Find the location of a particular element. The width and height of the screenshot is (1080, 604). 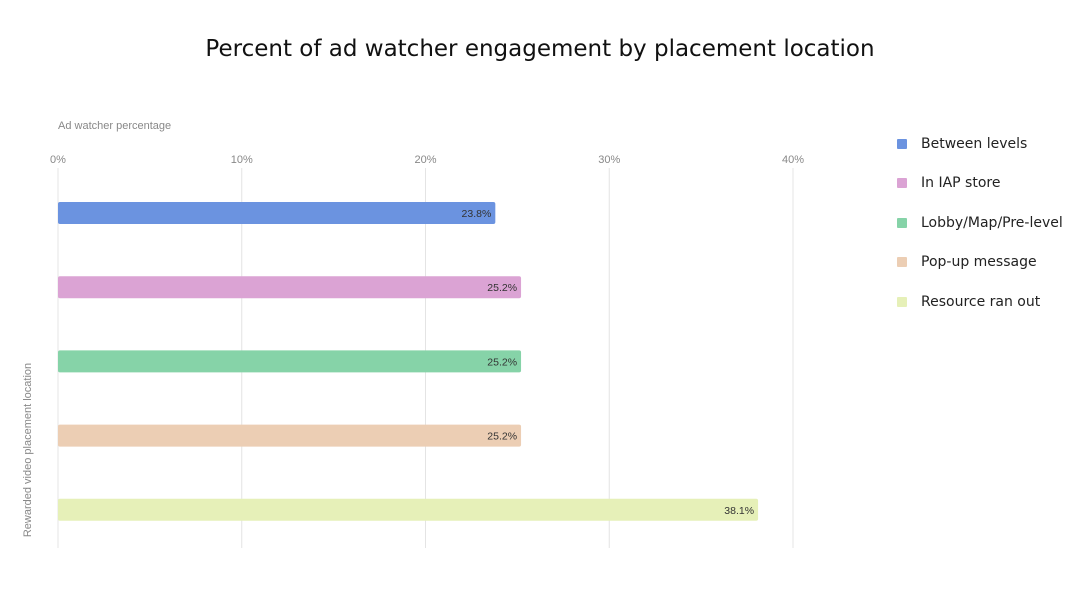

bar-value-label: 23.8% is located at coordinates (477, 214).